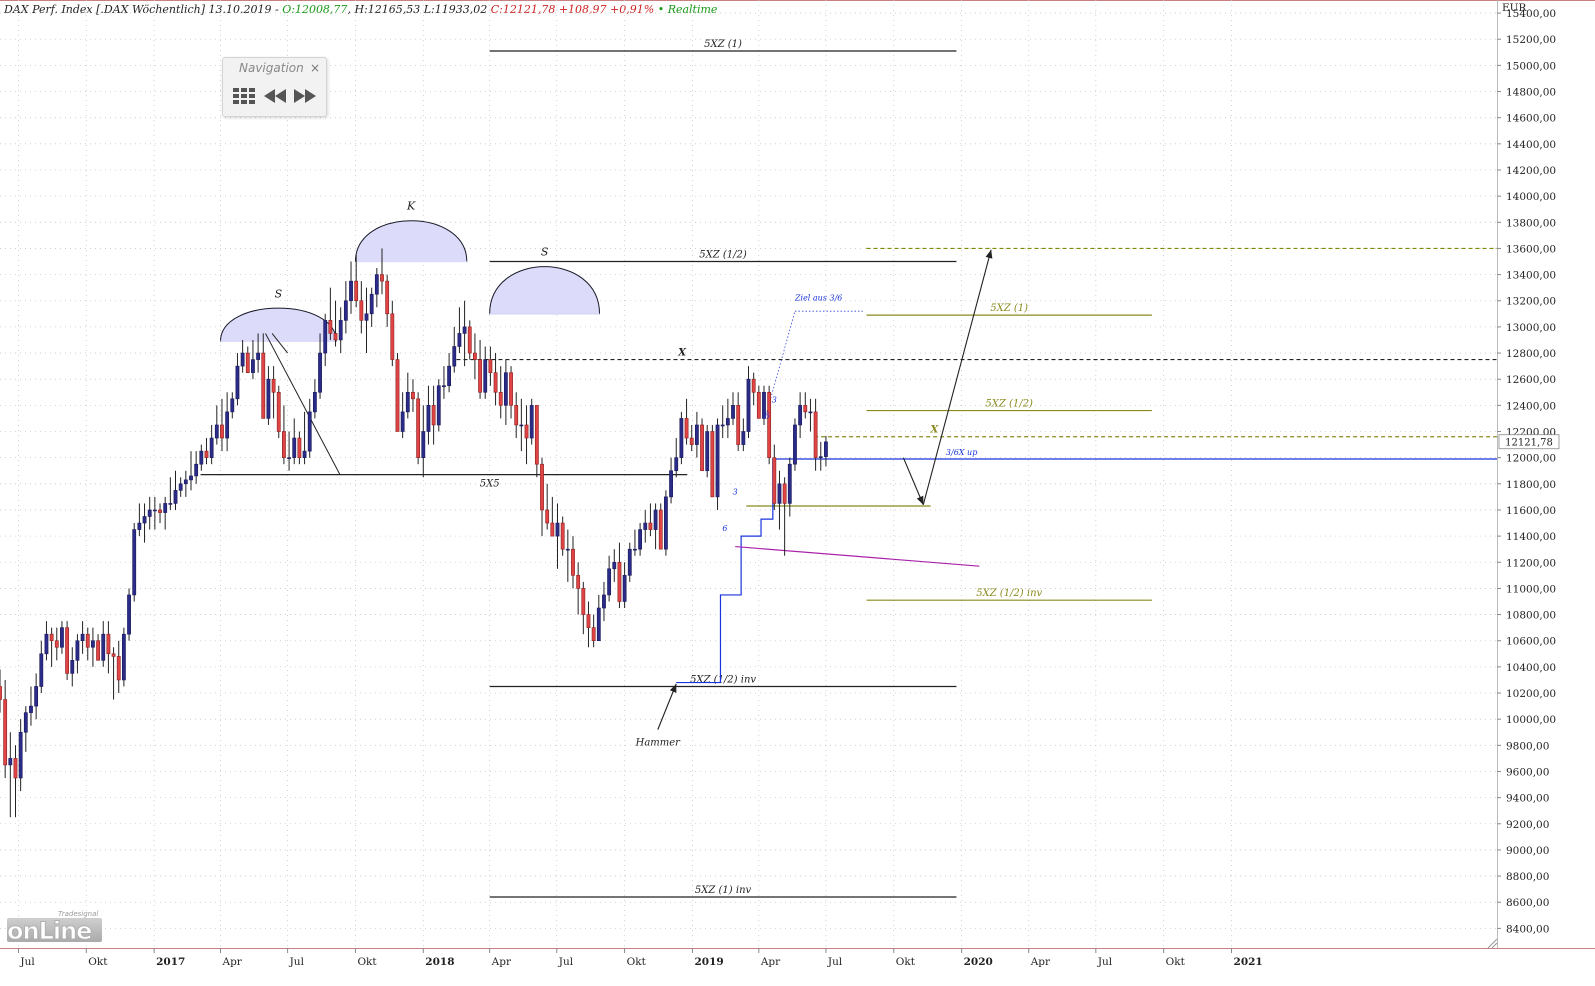  What do you see at coordinates (54, 930) in the screenshot?
I see `logo-background` at bounding box center [54, 930].